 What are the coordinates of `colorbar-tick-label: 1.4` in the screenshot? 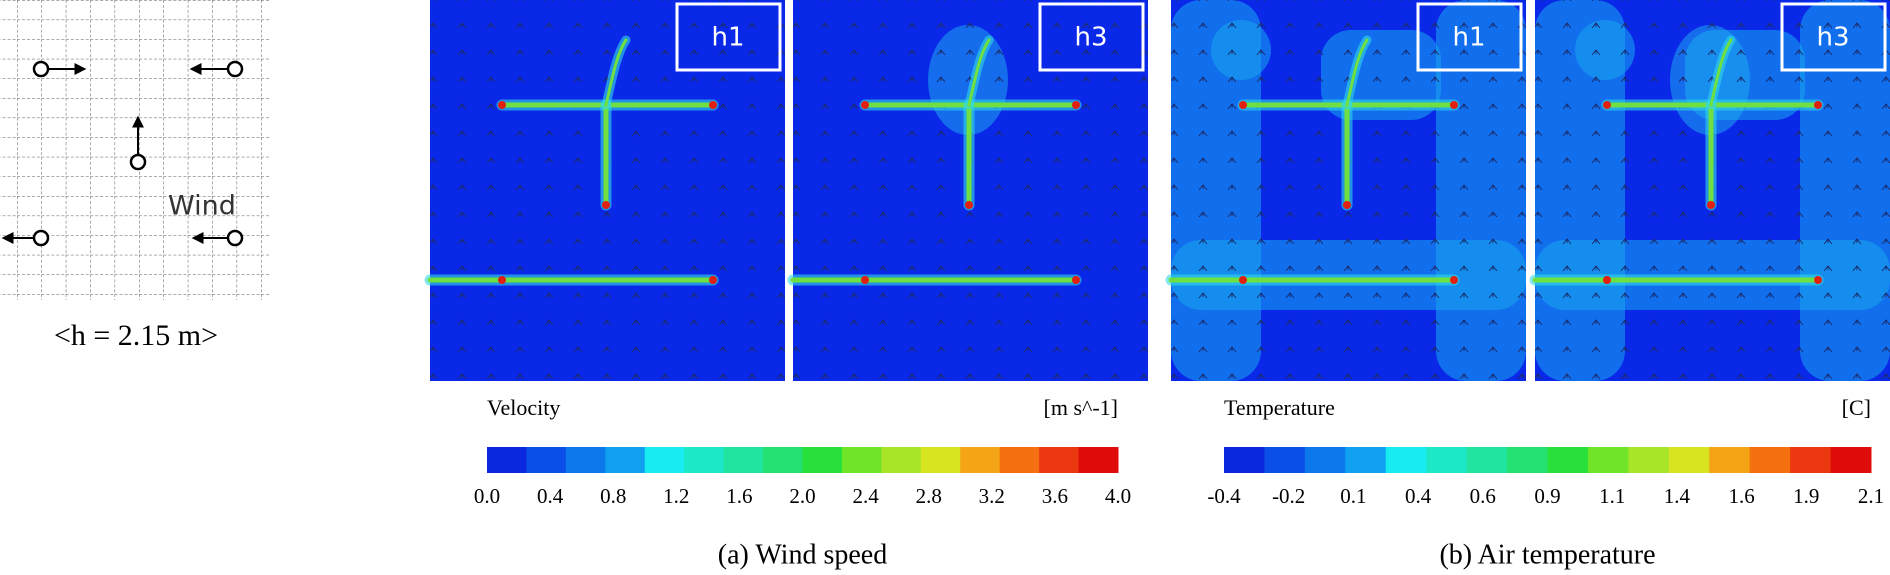 It's located at (1677, 496).